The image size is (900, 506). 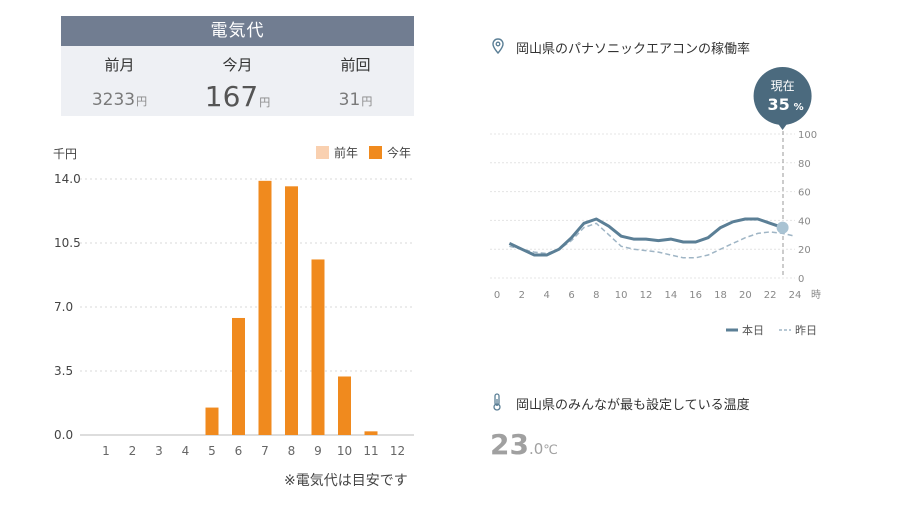 What do you see at coordinates (346, 481) in the screenshot?
I see `estimate-note: ※電気代は目安です` at bounding box center [346, 481].